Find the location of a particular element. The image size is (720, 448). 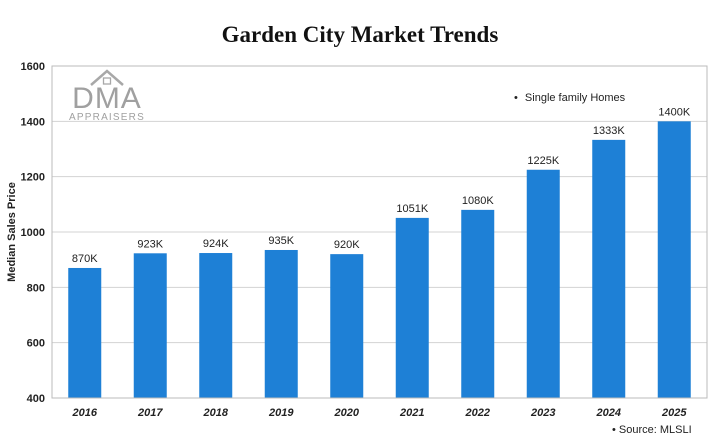

bar-2016 is located at coordinates (85, 332).